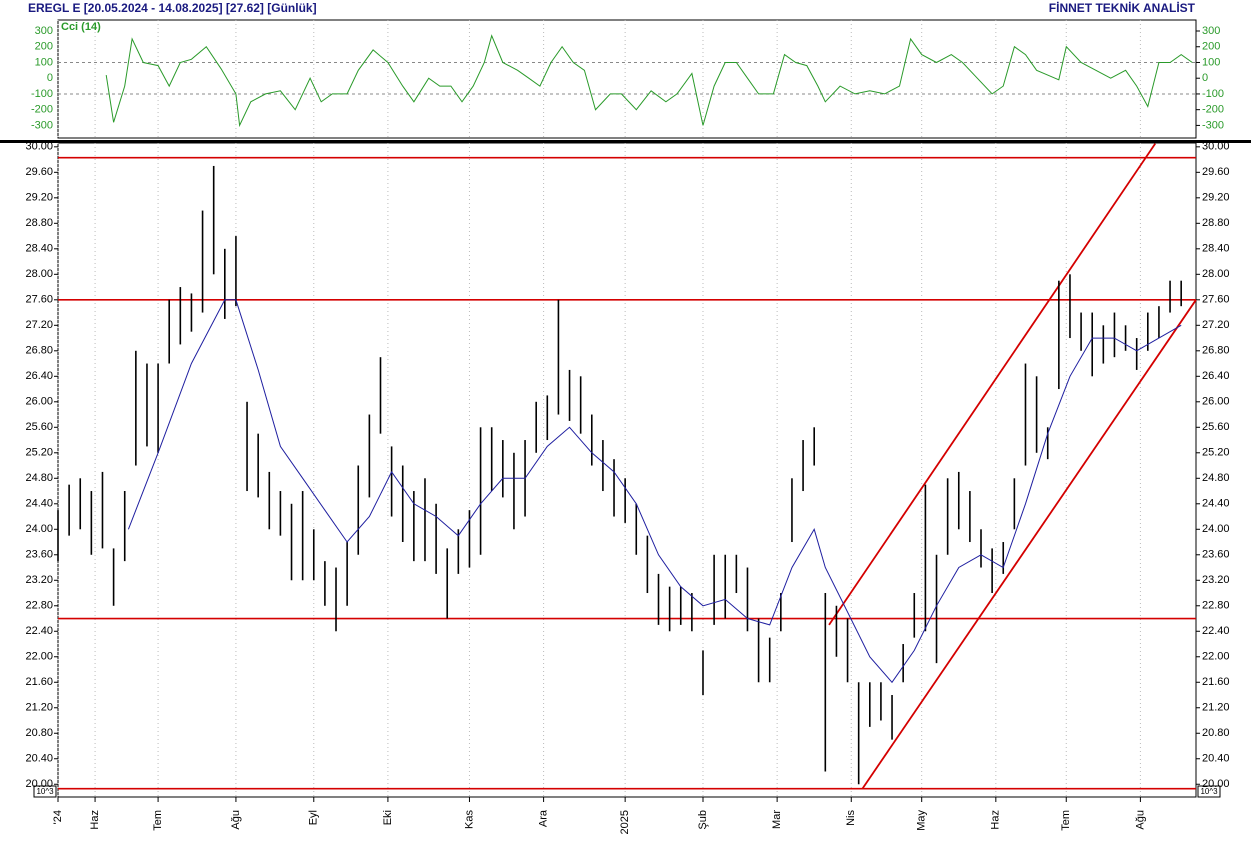 The width and height of the screenshot is (1251, 841). Describe the element at coordinates (703, 820) in the screenshot. I see `x-tick-label: Şub` at that location.